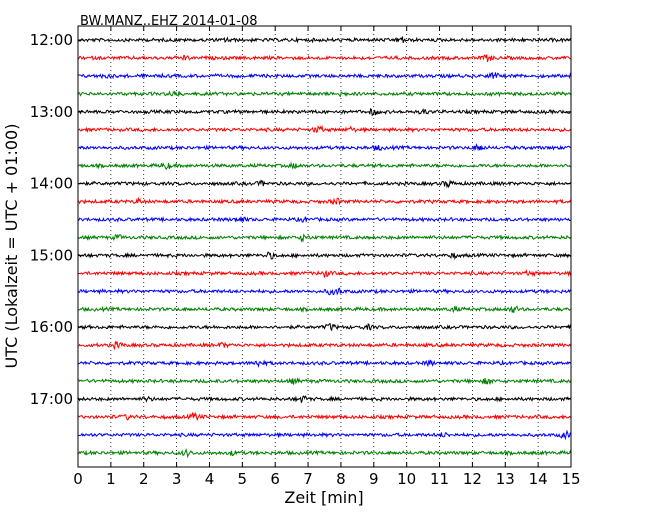 This screenshot has height=524, width=650. I want to click on y-tick-label: 12:00, so click(51, 40).